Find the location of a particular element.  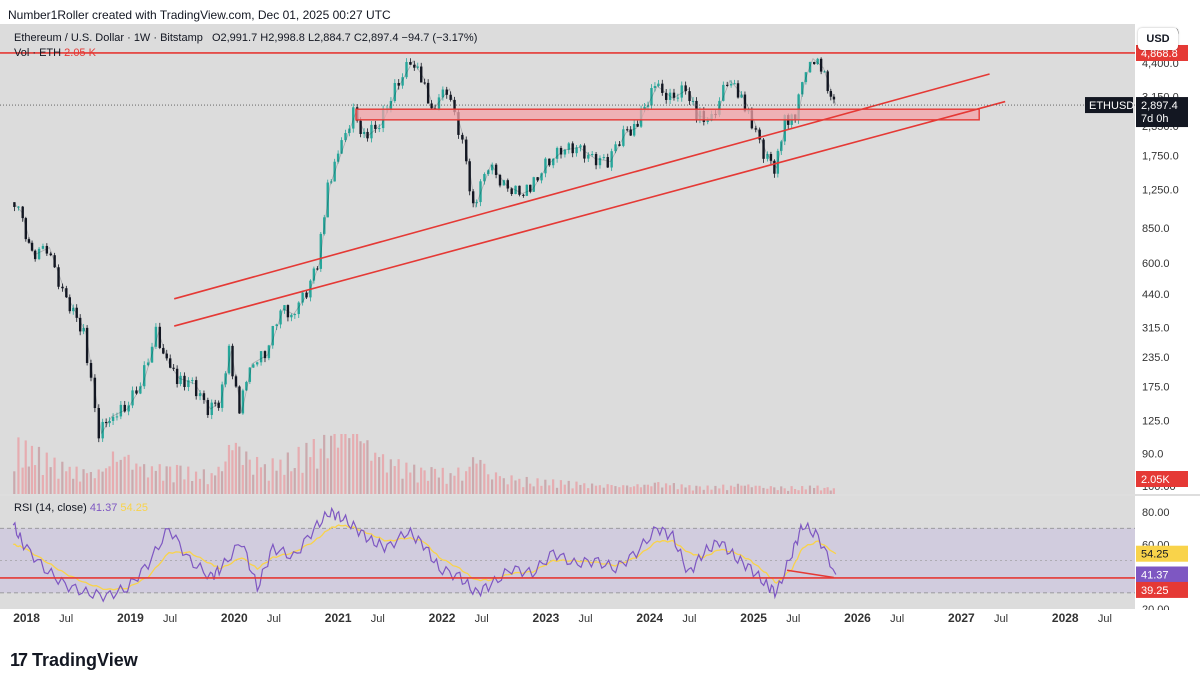

tradingview-logo: 17 TradingView is located at coordinates (74, 660).